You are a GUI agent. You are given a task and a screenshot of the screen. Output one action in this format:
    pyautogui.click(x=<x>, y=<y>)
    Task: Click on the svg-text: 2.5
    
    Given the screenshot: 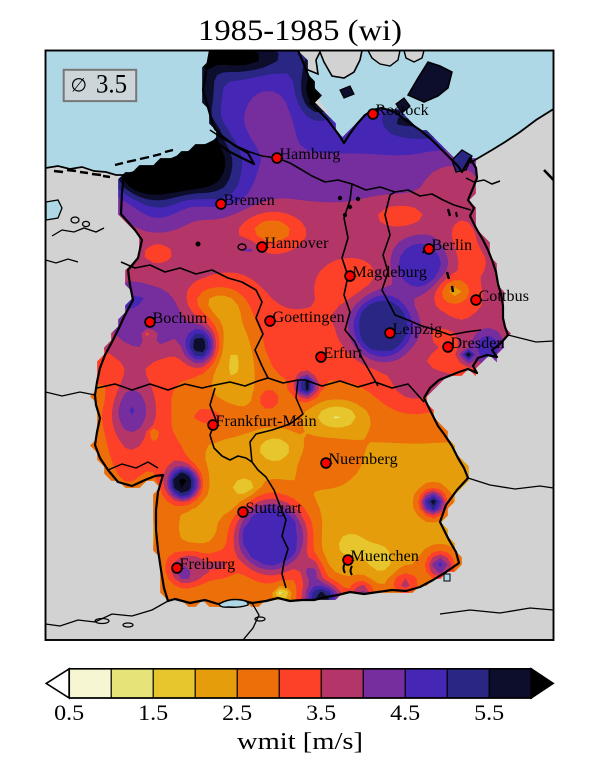 What is the action you would take?
    pyautogui.click(x=237, y=712)
    